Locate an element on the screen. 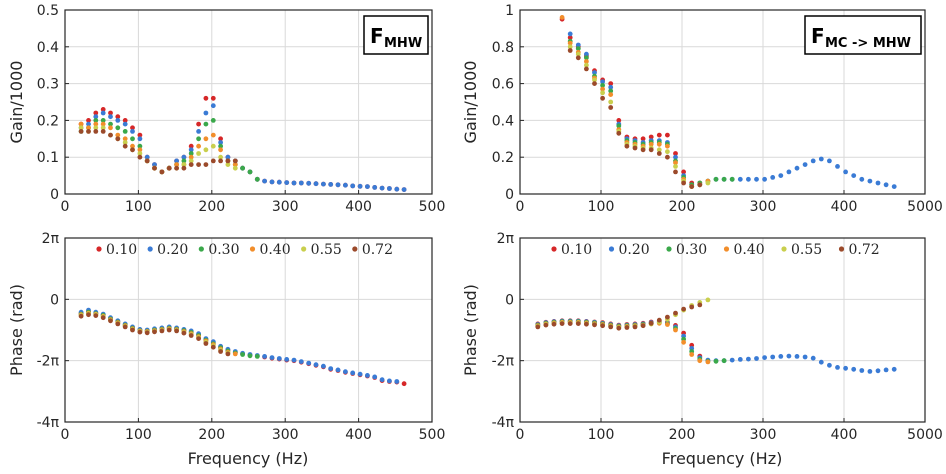 This screenshot has width=946, height=474. y-tick-label: 0.2 is located at coordinates (503, 158).